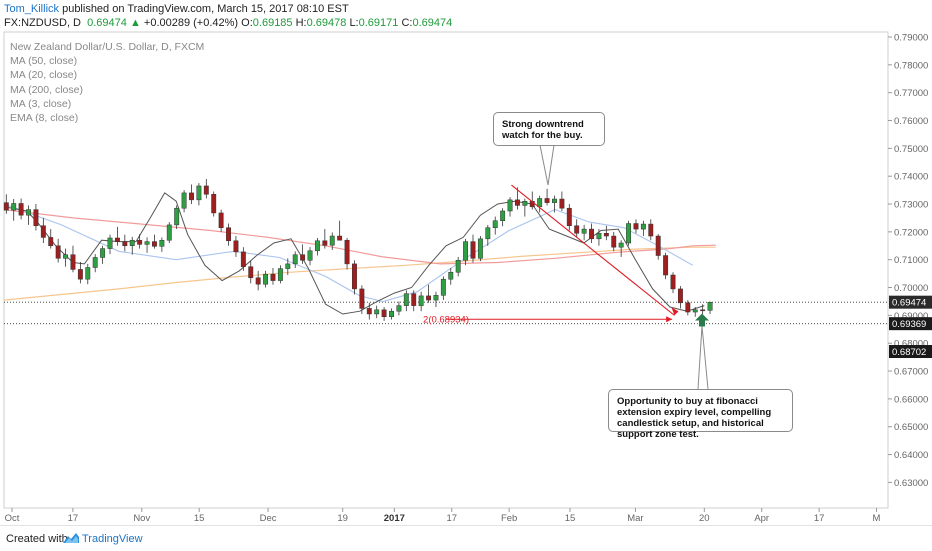 The image size is (932, 551). I want to click on y-tick-label: 0.79000, so click(911, 38).